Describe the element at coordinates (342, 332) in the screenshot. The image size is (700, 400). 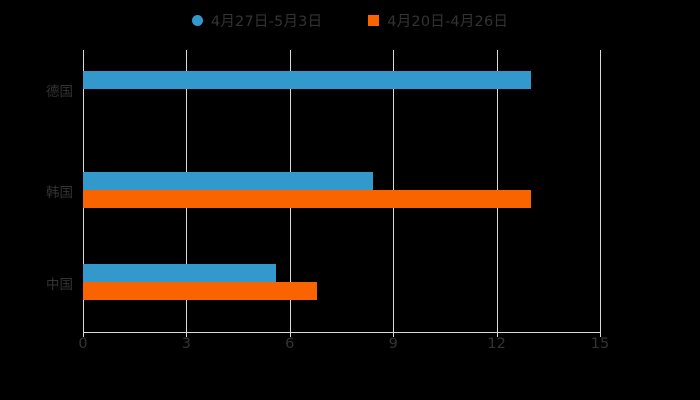
I see `x-axis-line` at that location.